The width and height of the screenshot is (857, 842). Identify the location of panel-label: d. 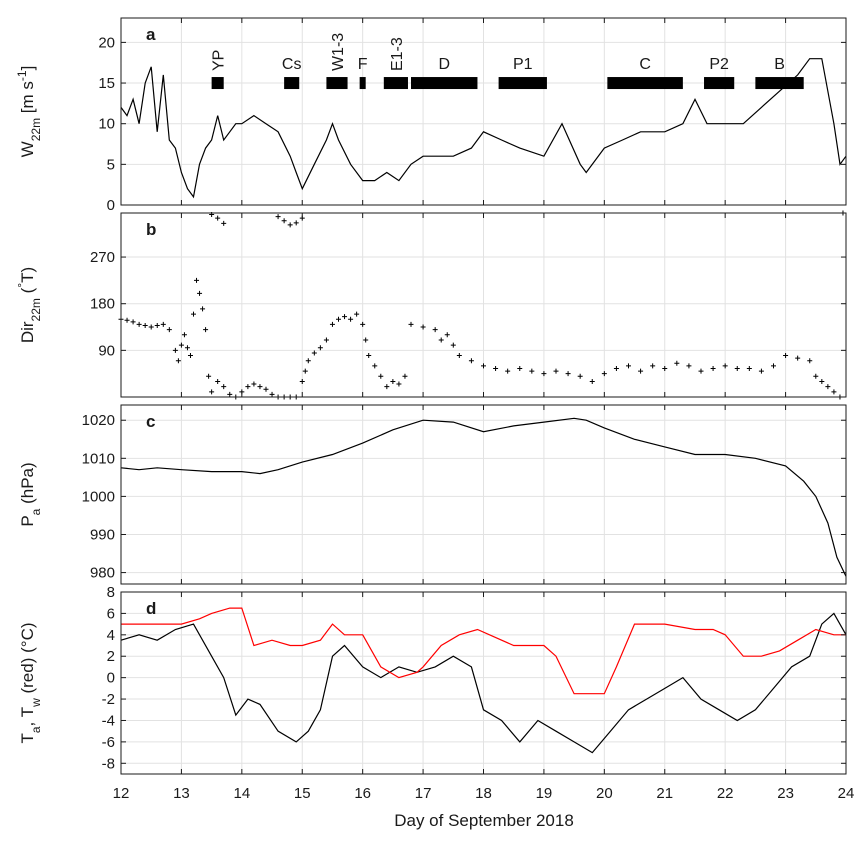
(151, 608).